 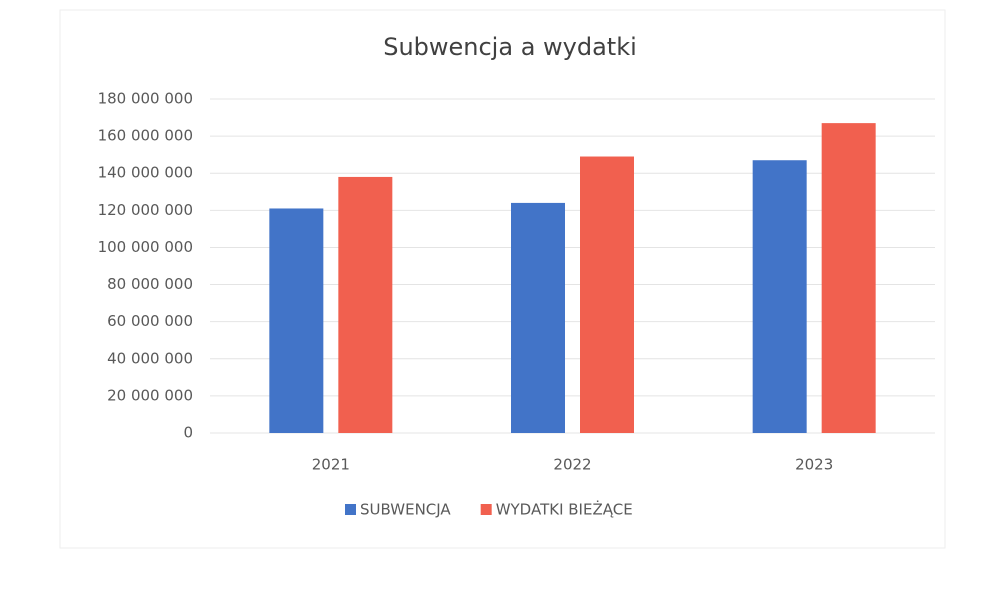 I want to click on y-tick-label: 20 000 000, so click(x=150, y=395).